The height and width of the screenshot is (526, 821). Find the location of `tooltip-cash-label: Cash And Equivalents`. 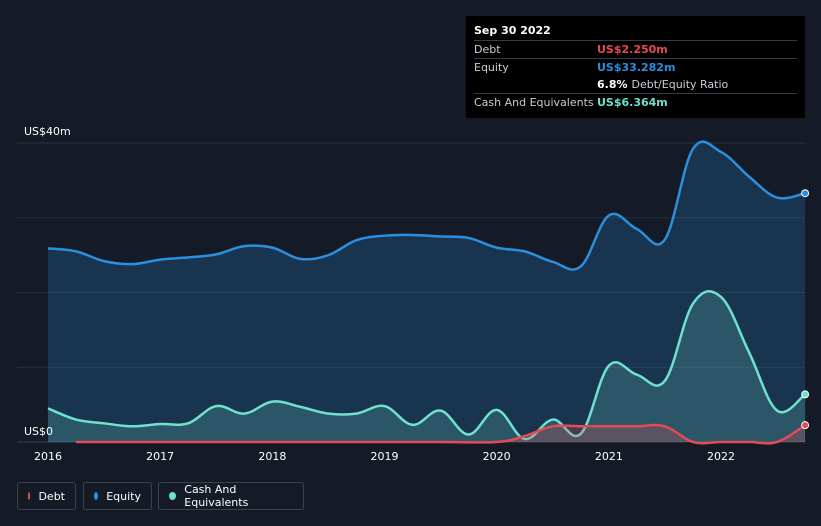

tooltip-cash-label: Cash And Equivalents is located at coordinates (534, 102).